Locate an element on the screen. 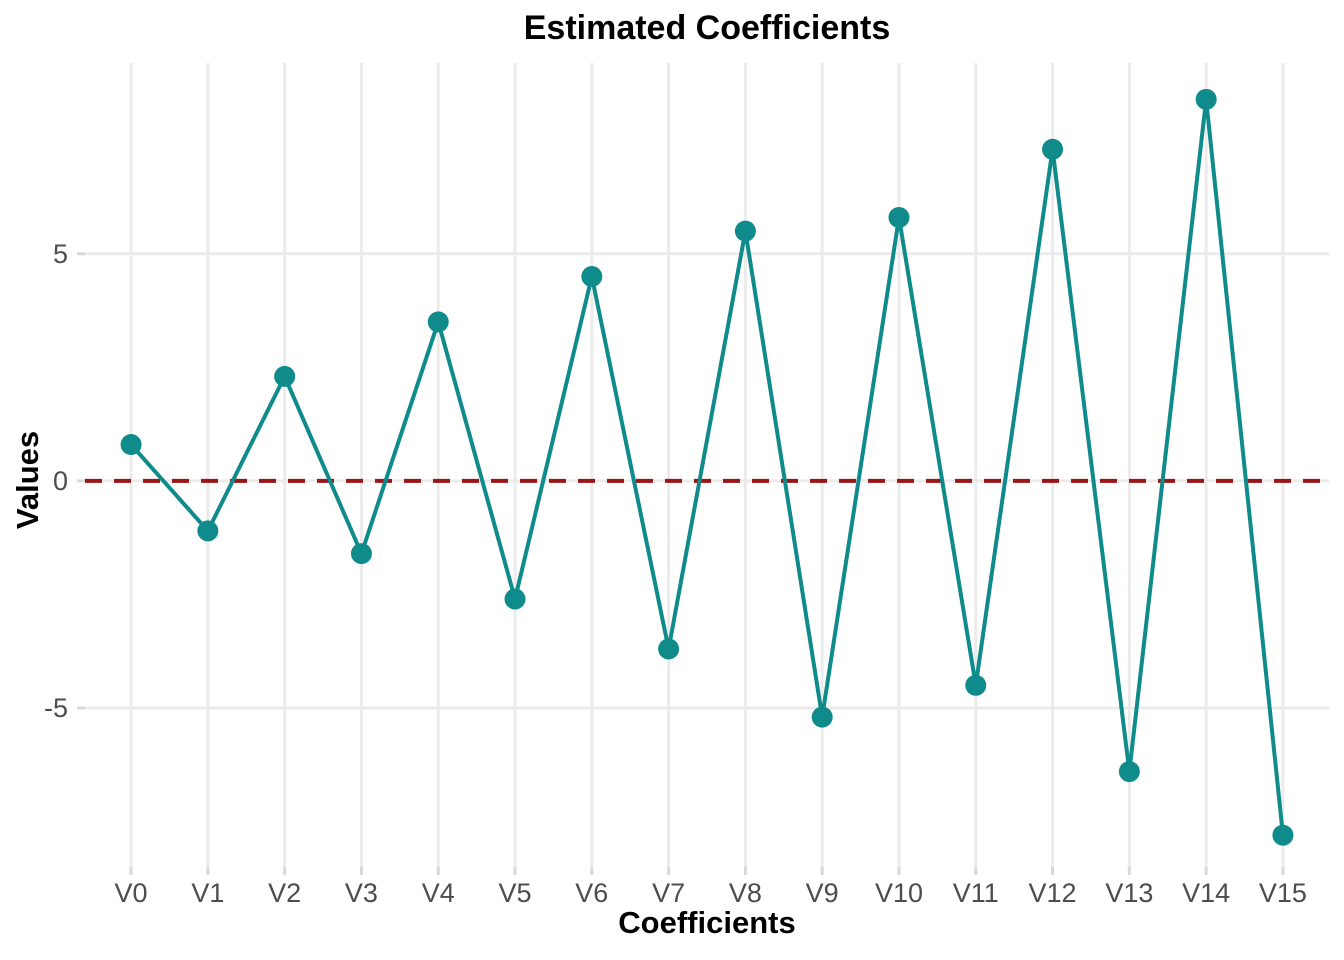 This screenshot has width=1344, height=960. x-tick-label: V4 is located at coordinates (438, 893).